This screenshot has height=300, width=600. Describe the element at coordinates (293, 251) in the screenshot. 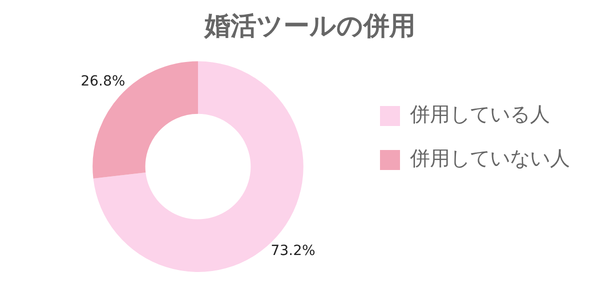

I see `data-label: 73.2%` at that location.